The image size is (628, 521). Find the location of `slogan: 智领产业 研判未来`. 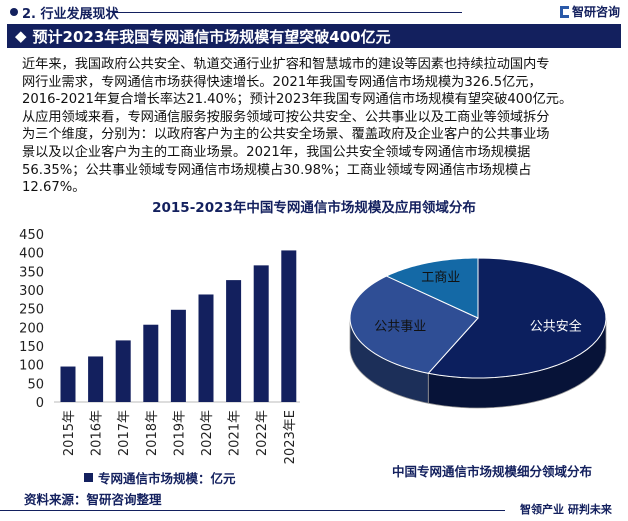

slogan: 智领产业 研判未来 is located at coordinates (566, 509).